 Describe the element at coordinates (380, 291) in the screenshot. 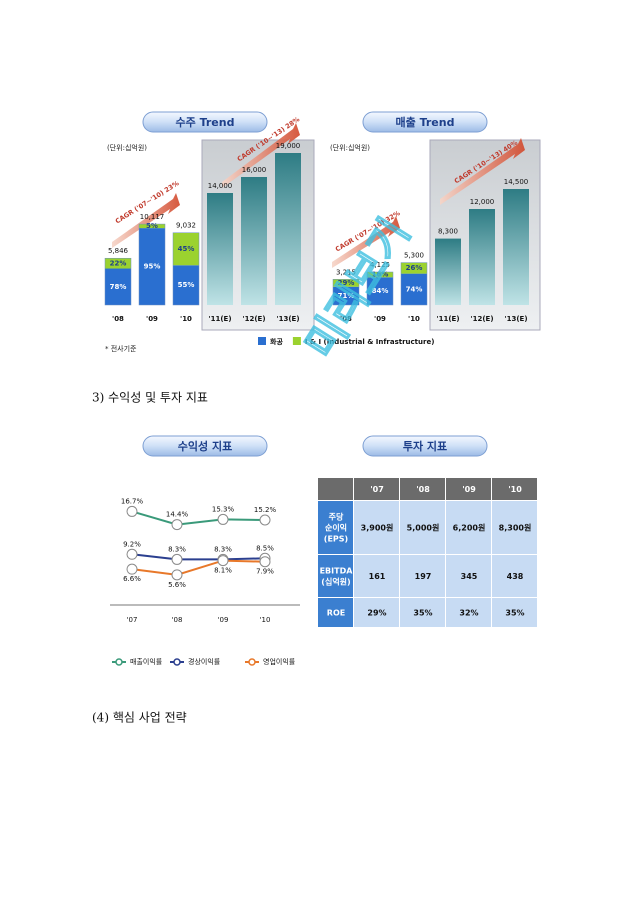

I see `segment-label: 84%` at that location.